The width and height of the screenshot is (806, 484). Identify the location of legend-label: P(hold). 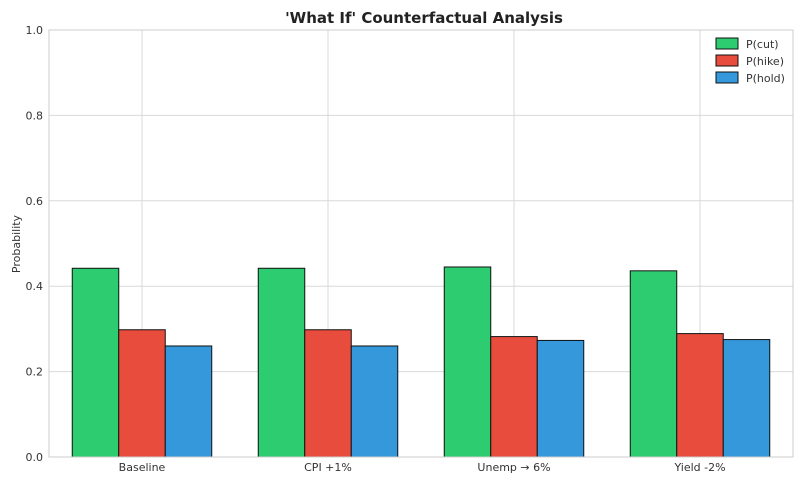
(765, 78).